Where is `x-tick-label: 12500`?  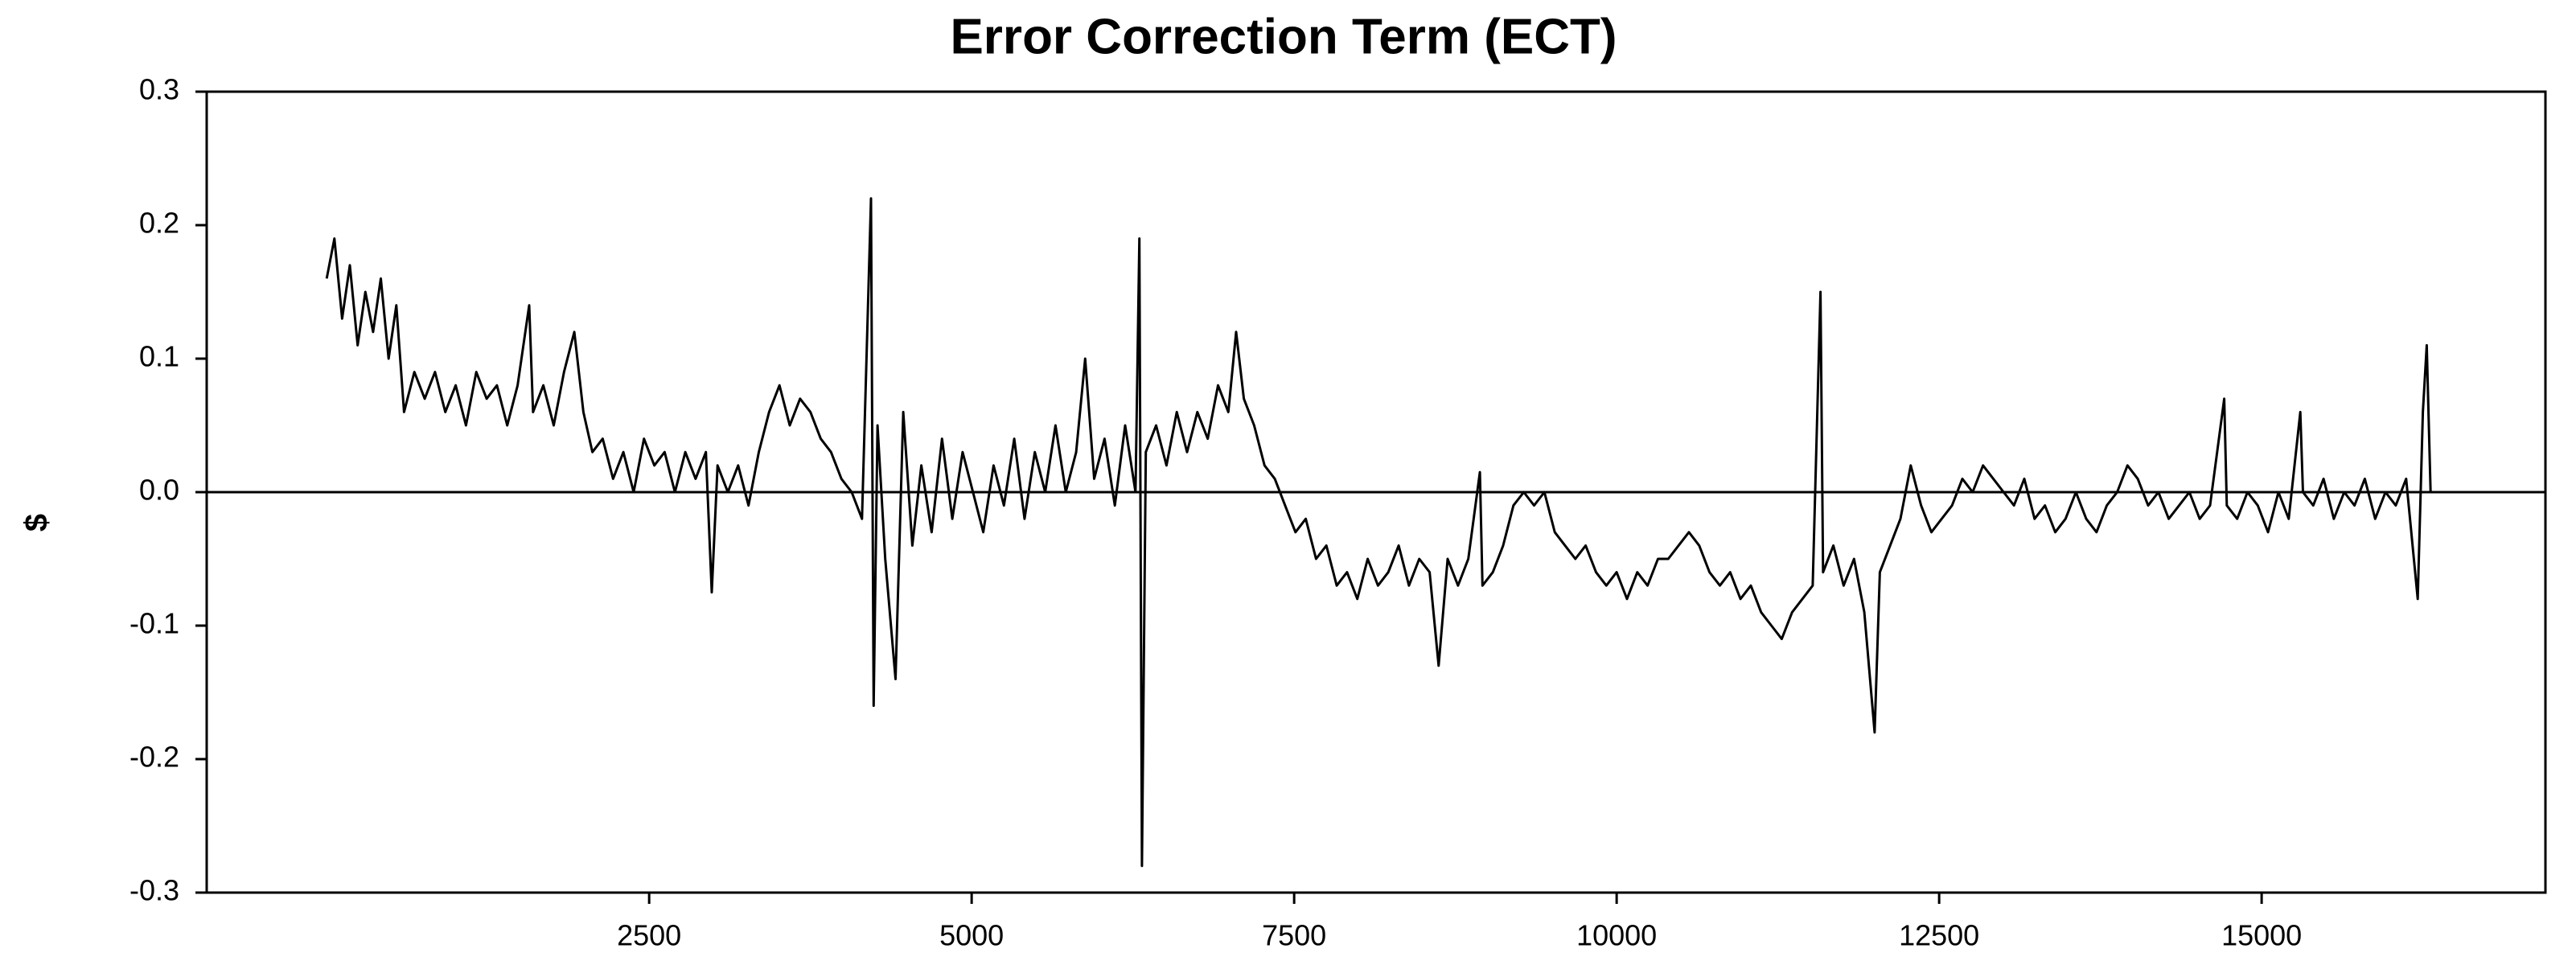 x-tick-label: 12500 is located at coordinates (1939, 935).